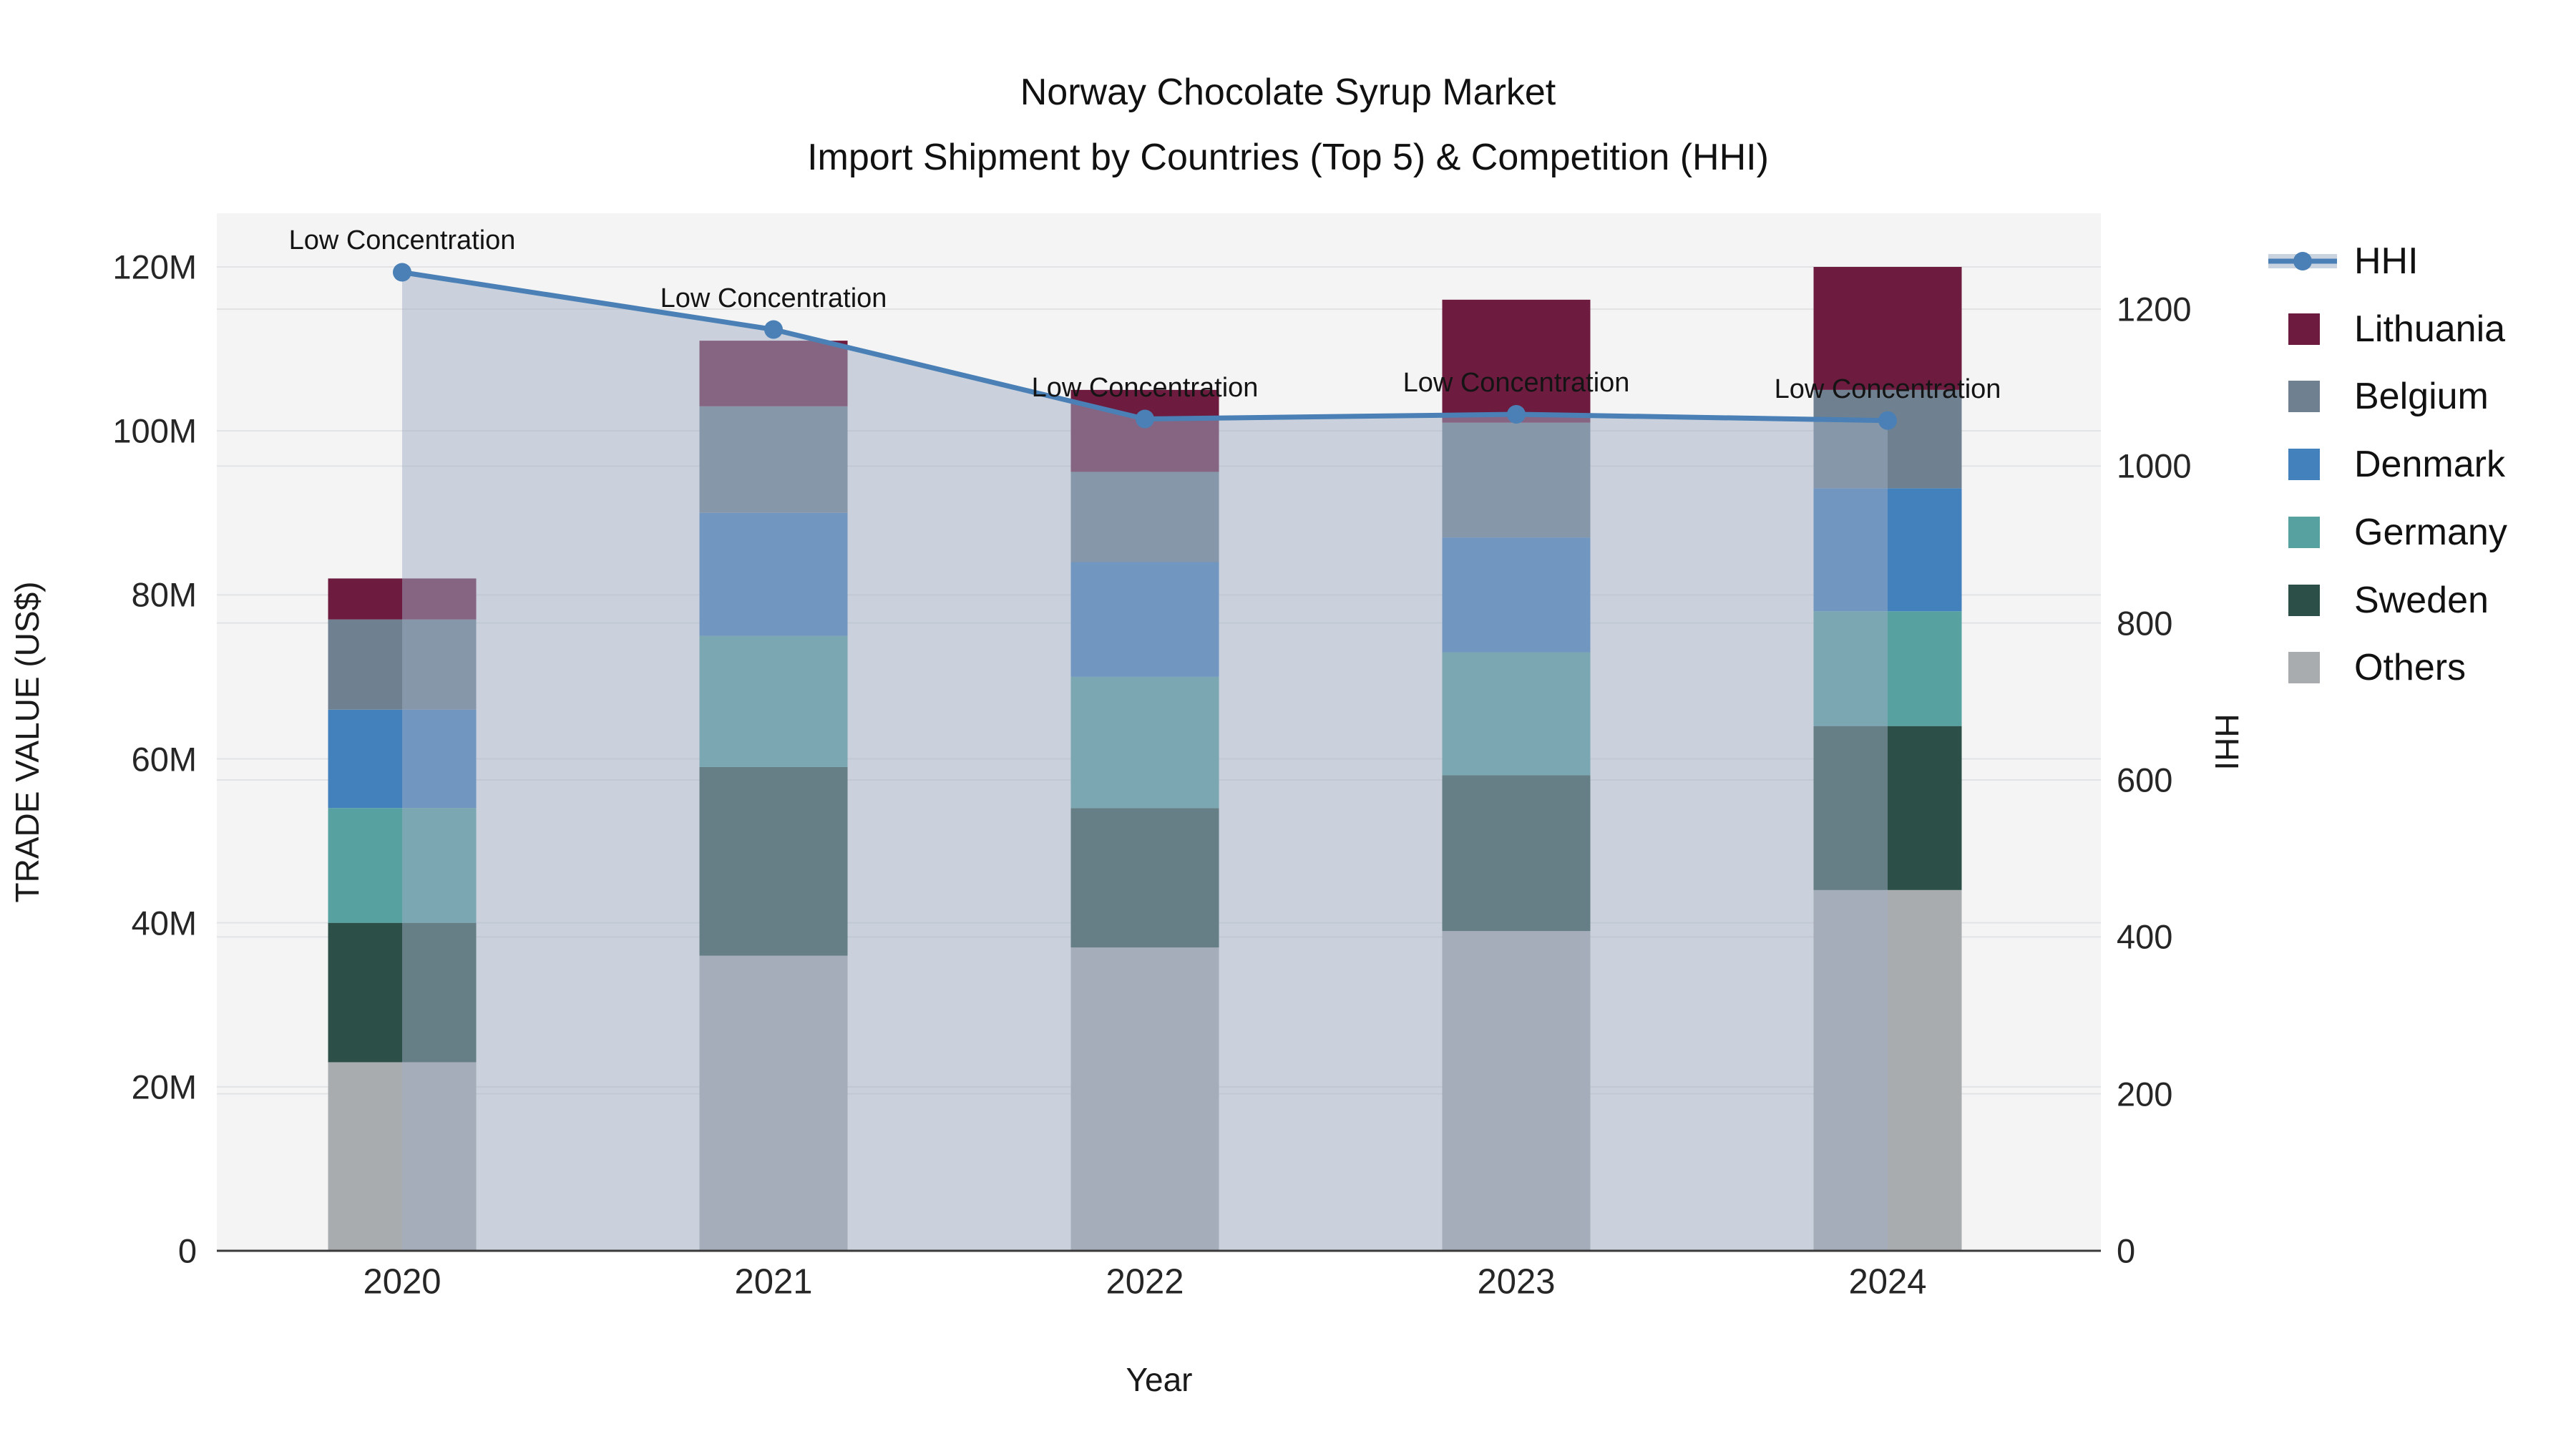 This screenshot has width=2576, height=1449. I want to click on y-left-tick-40M: 40M, so click(164, 923).